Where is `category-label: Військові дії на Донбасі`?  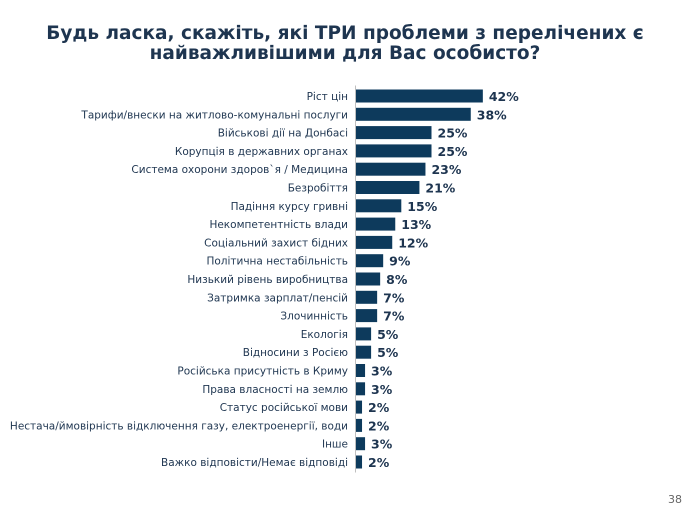
category-label: Військові дії на Донбасі is located at coordinates (283, 134).